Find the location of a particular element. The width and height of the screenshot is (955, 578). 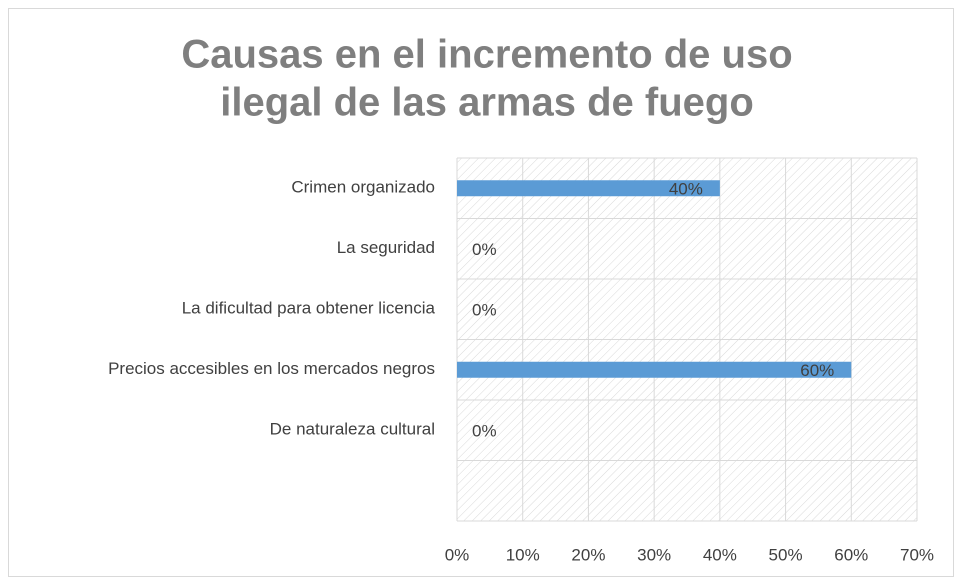

y-tick-label: De naturaleza cultural is located at coordinates (352, 429).